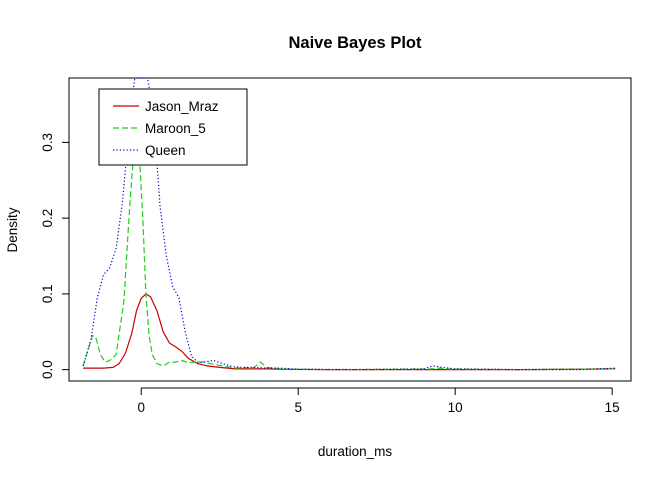 The height and width of the screenshot is (480, 672). I want to click on y-axis-label: Density, so click(12, 229).